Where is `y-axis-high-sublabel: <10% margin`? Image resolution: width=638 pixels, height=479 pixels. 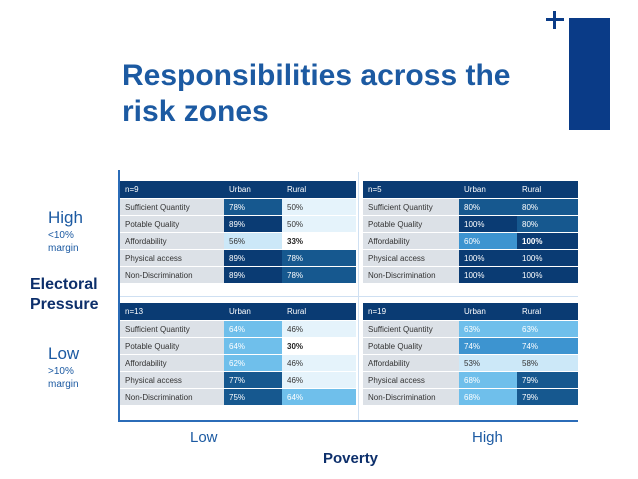
y-axis-high-sublabel: <10% margin is located at coordinates (63, 242).